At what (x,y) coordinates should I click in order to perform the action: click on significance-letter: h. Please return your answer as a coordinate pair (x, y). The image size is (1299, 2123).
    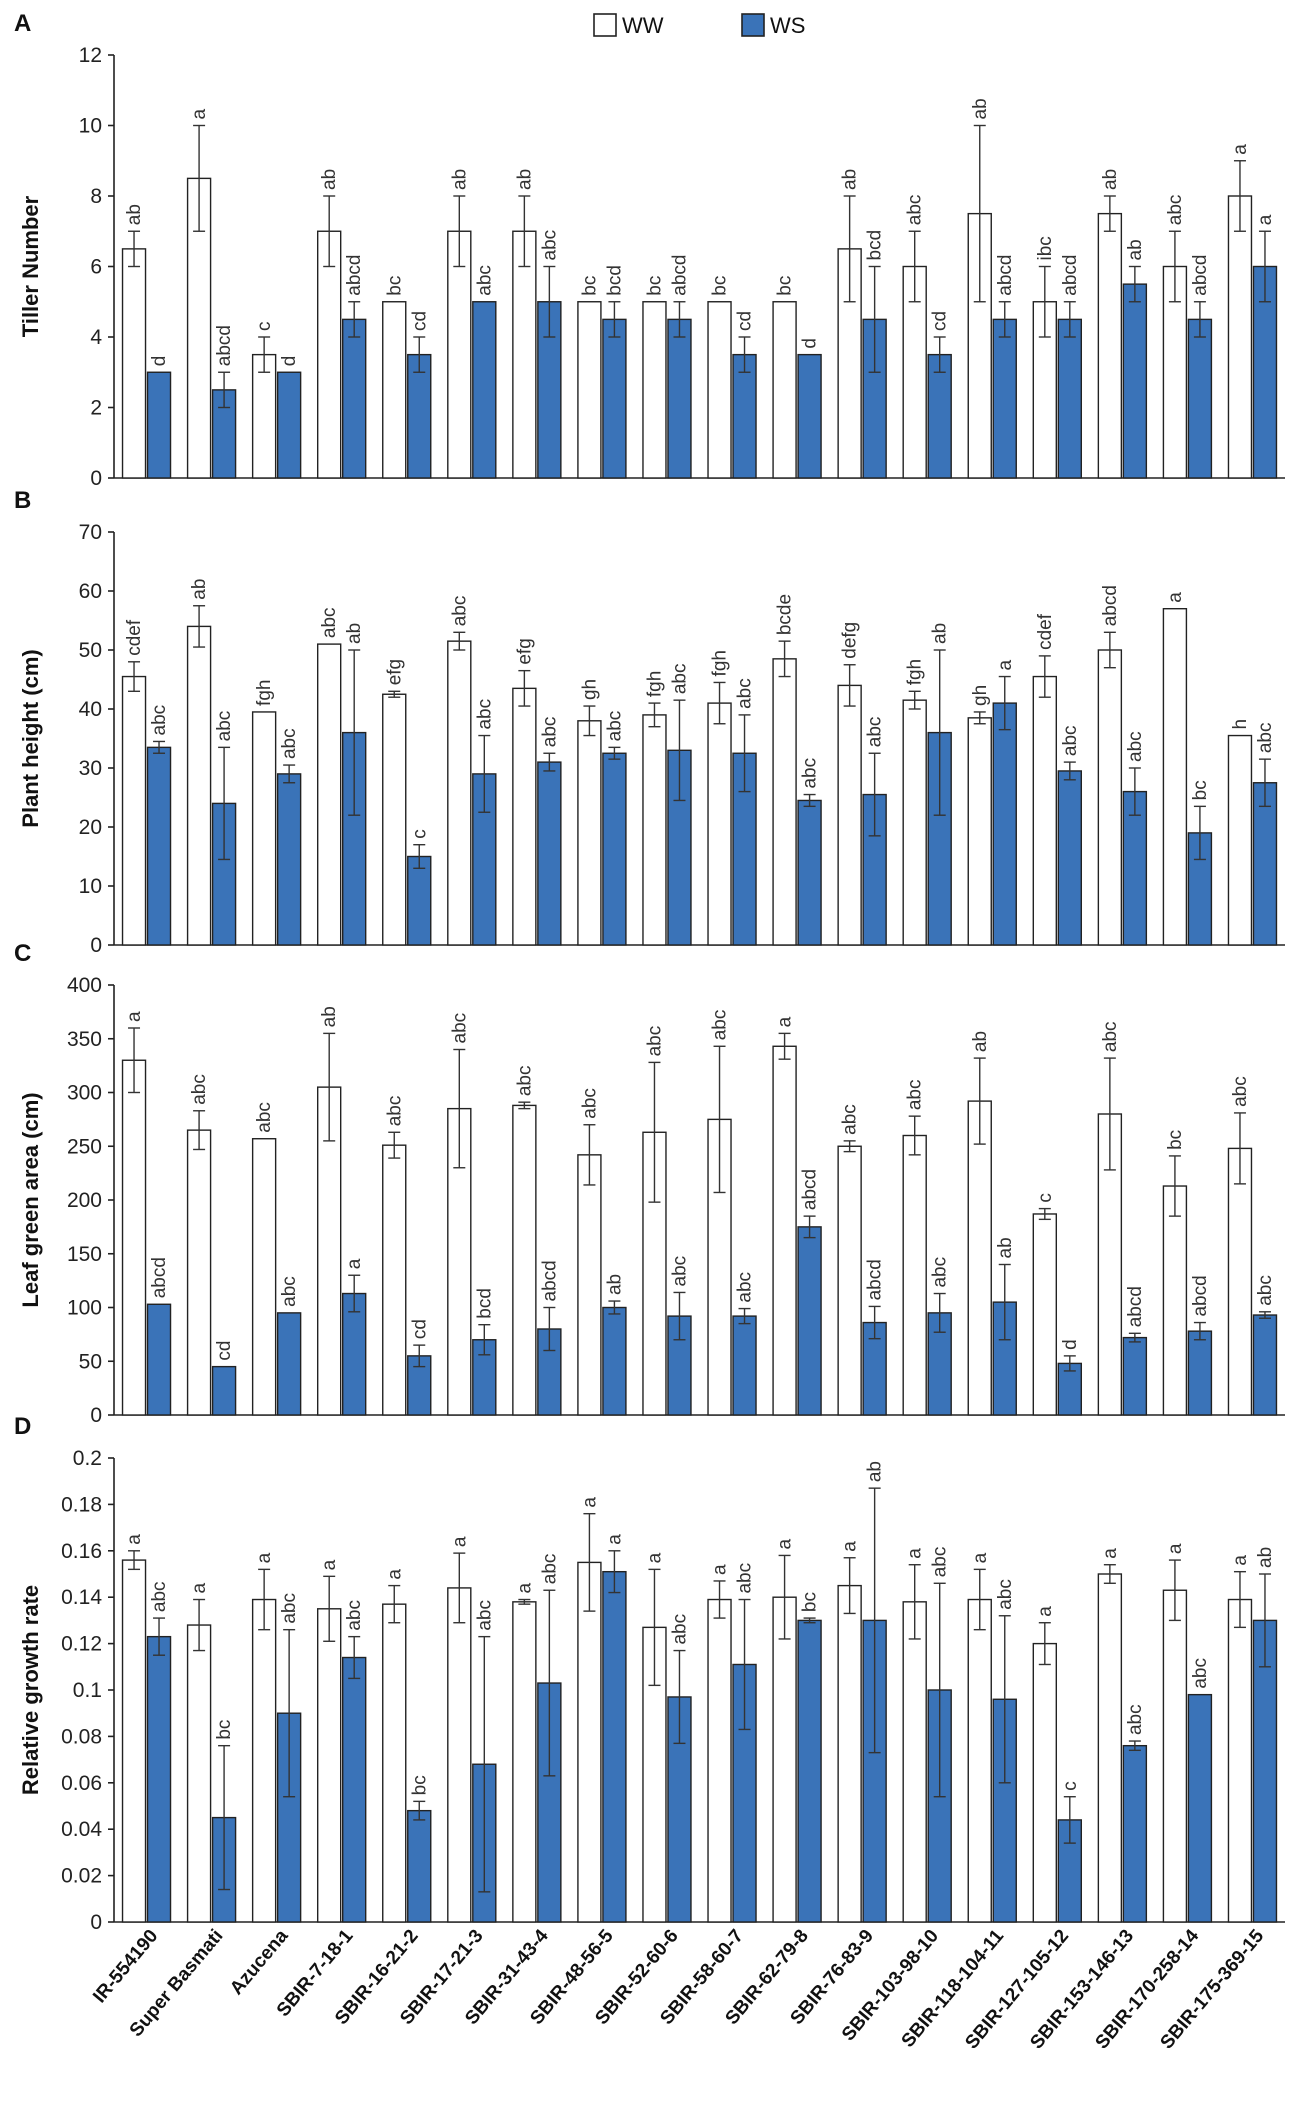
    Looking at the image, I should click on (1240, 724).